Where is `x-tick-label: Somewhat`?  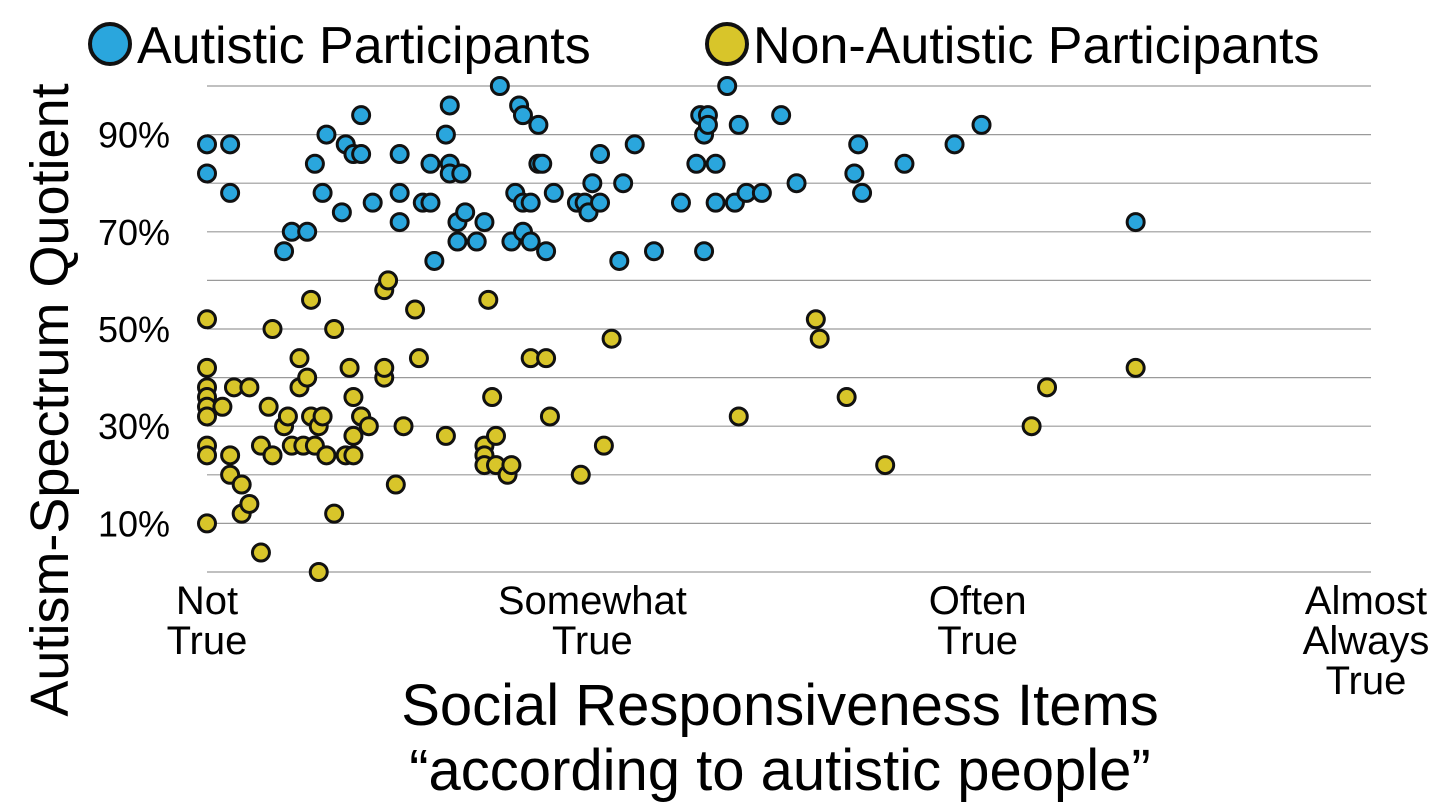
x-tick-label: Somewhat is located at coordinates (592, 601).